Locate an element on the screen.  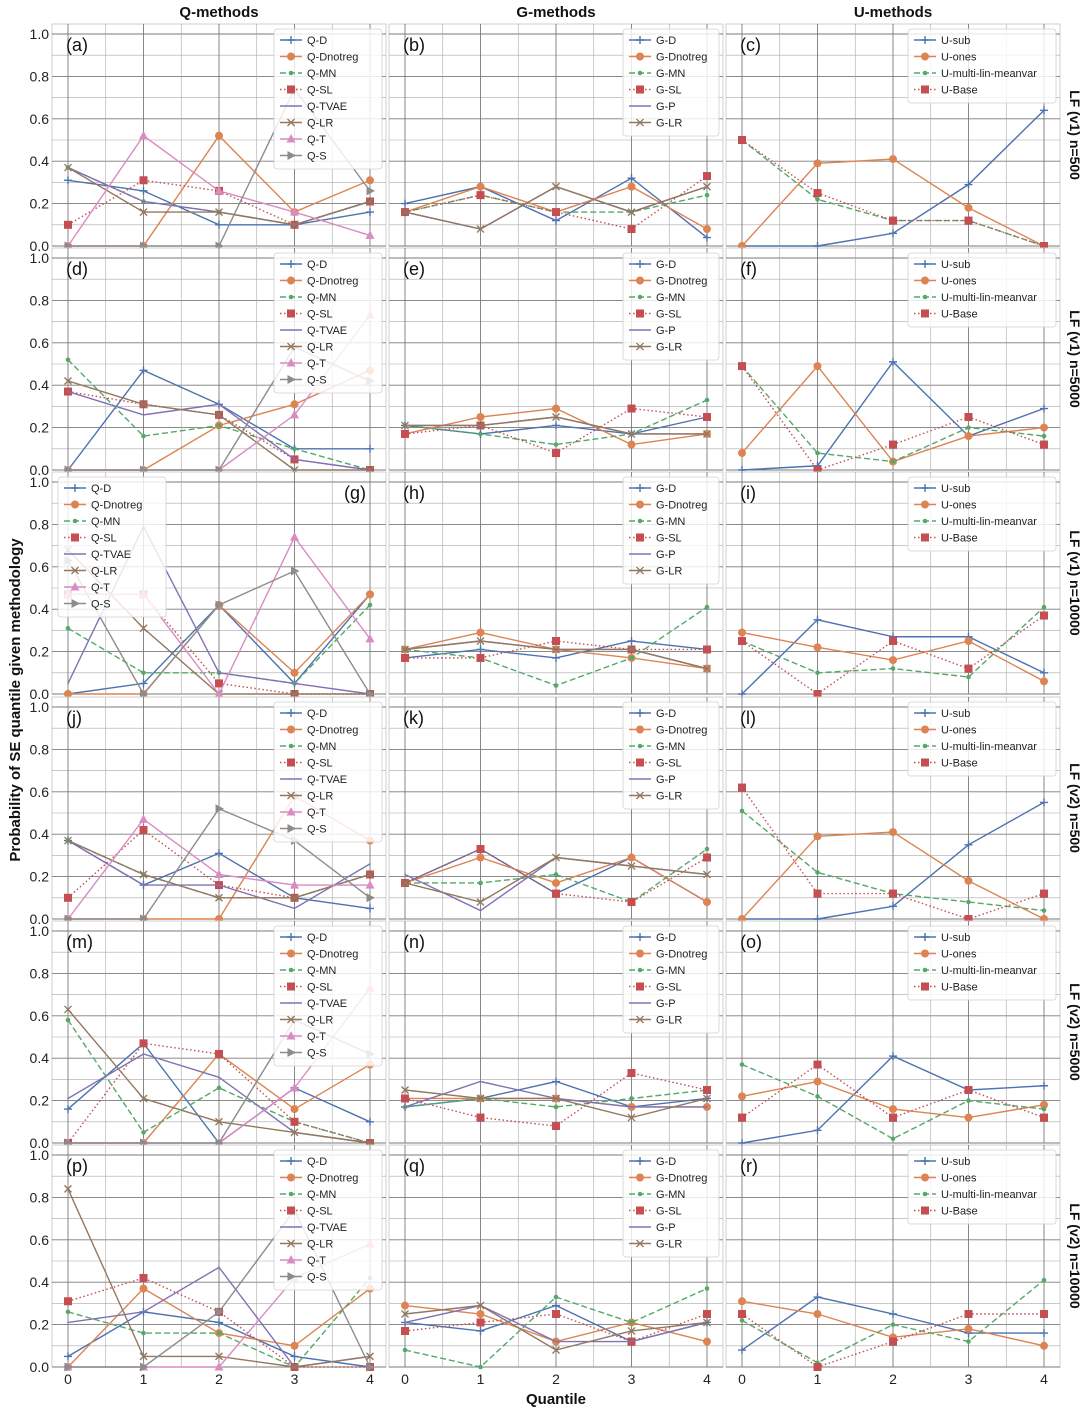
legend-label: Q-TVAE is located at coordinates (327, 331).